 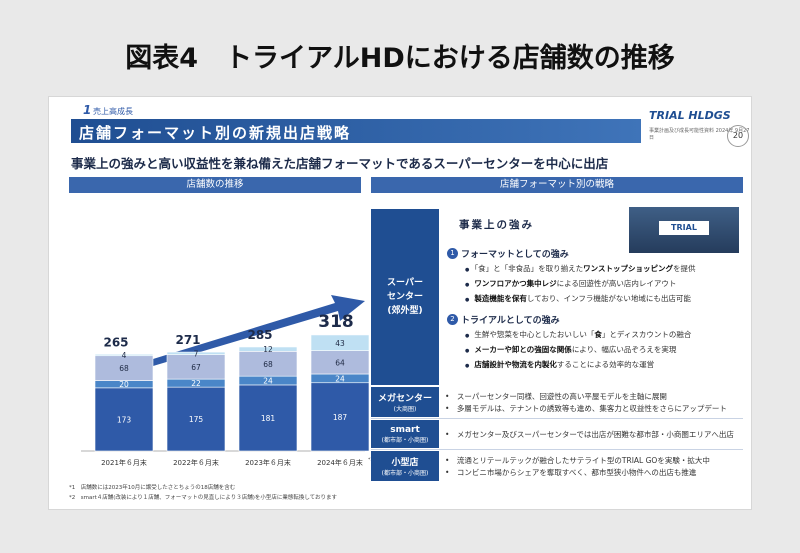 I want to click on left-column-header: 店舗数の推移, so click(x=215, y=185).